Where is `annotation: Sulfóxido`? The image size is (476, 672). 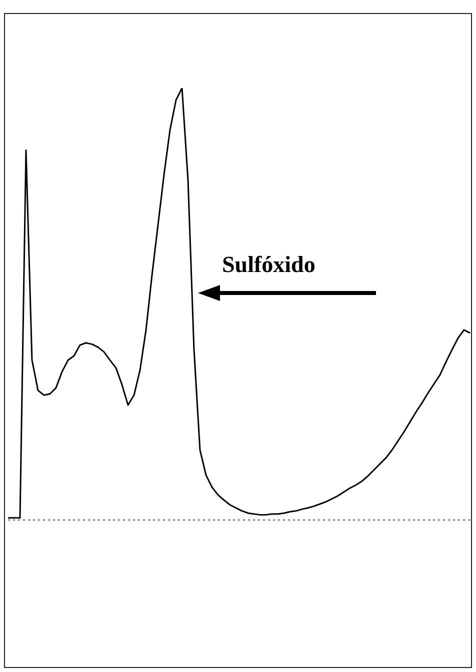 annotation: Sulfóxido is located at coordinates (269, 264).